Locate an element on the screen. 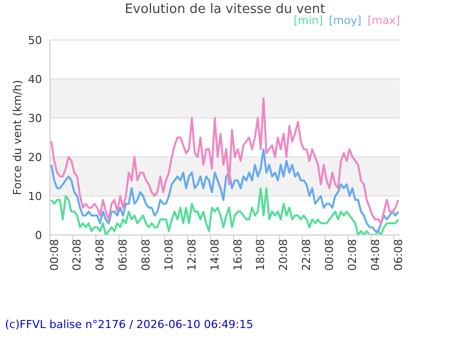 Image resolution: width=450 pixels, height=350 pixels. chart-title: Evolution de la vitesse du vent is located at coordinates (225, 9).